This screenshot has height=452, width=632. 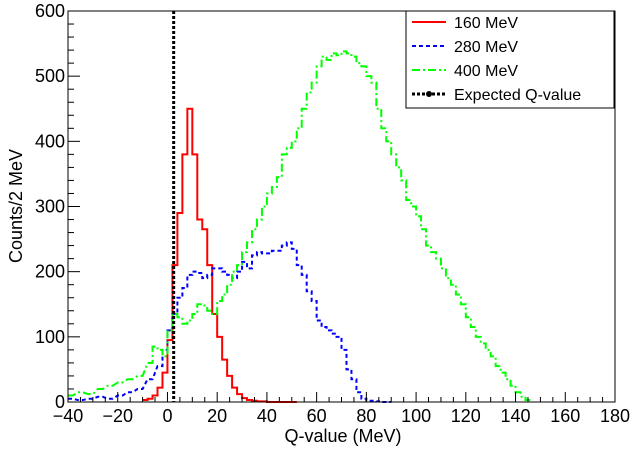 I want to click on x-tick-label: −20, so click(x=117, y=416).